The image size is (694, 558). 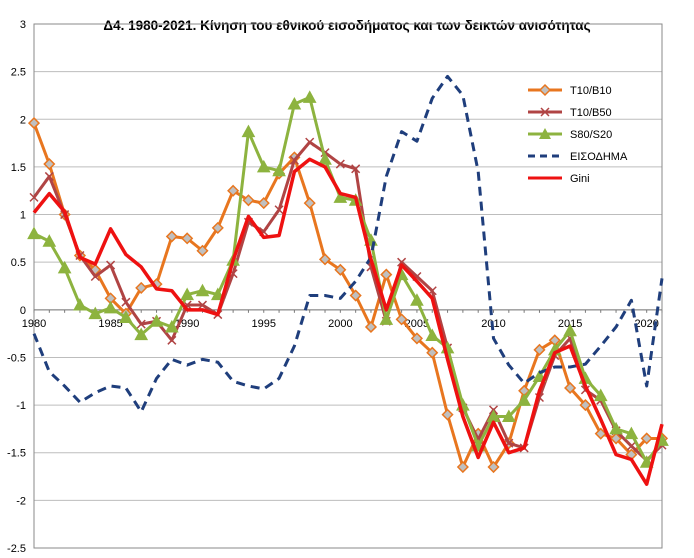 What do you see at coordinates (110, 324) in the screenshot?
I see `x-tick-label: 1985` at bounding box center [110, 324].